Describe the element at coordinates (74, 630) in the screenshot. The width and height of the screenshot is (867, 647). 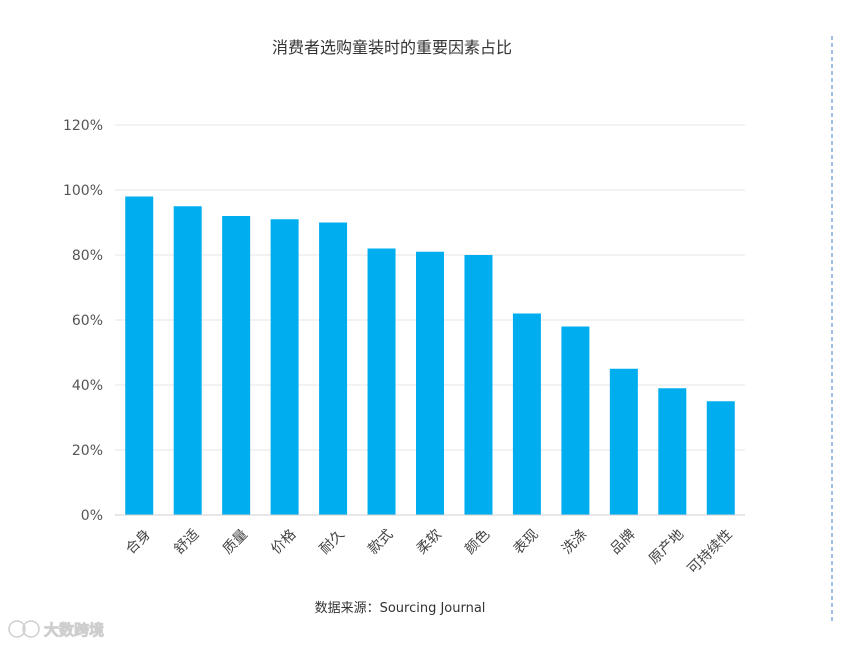
I see `watermark-text: 大数跨境` at that location.